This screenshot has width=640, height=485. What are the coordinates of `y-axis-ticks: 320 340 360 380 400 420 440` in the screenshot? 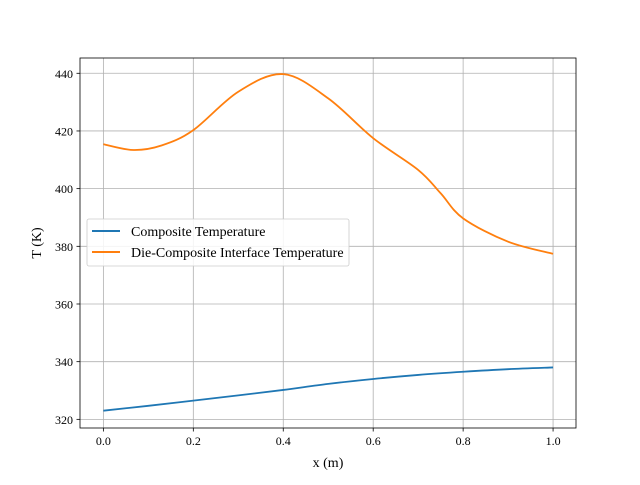 It's located at (67, 247).